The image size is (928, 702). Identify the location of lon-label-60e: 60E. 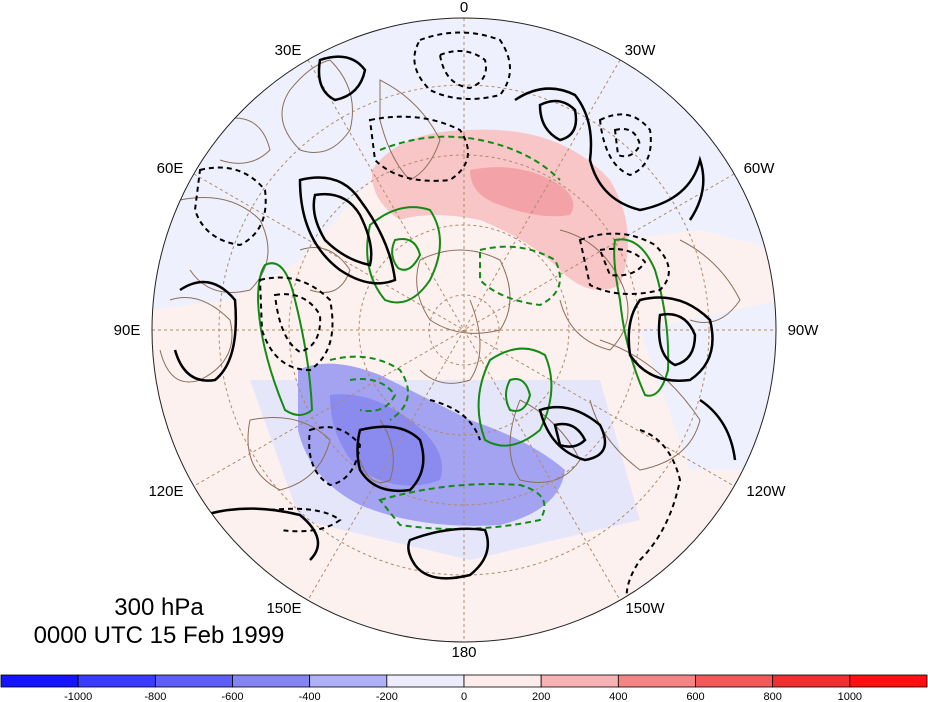
(170, 168).